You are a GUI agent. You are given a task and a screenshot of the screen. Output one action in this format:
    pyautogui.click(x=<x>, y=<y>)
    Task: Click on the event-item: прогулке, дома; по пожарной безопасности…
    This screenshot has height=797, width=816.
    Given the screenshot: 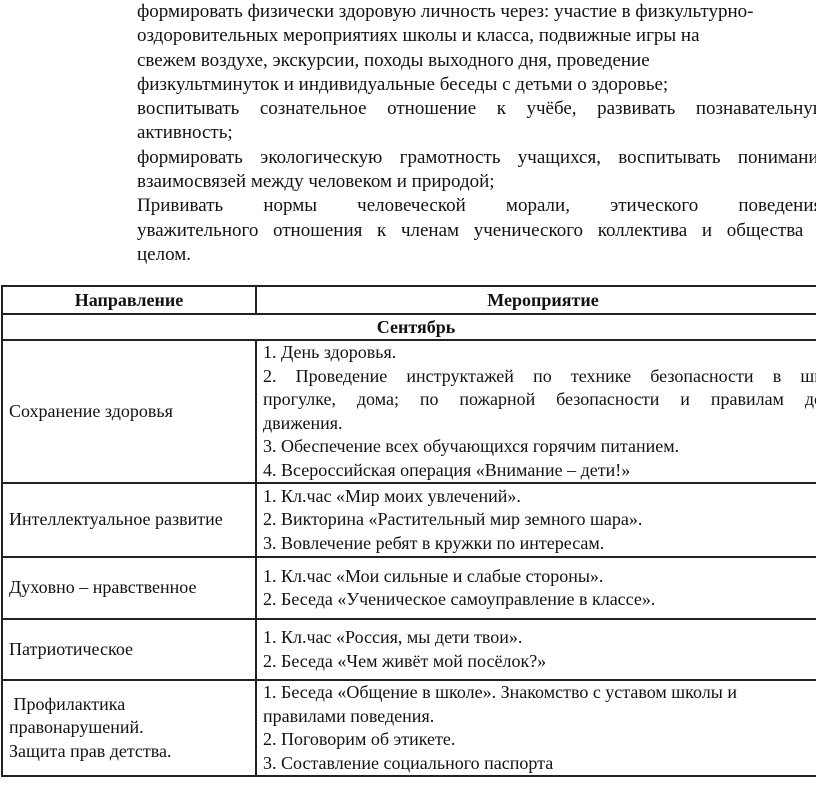 What is the action you would take?
    pyautogui.click(x=539, y=399)
    